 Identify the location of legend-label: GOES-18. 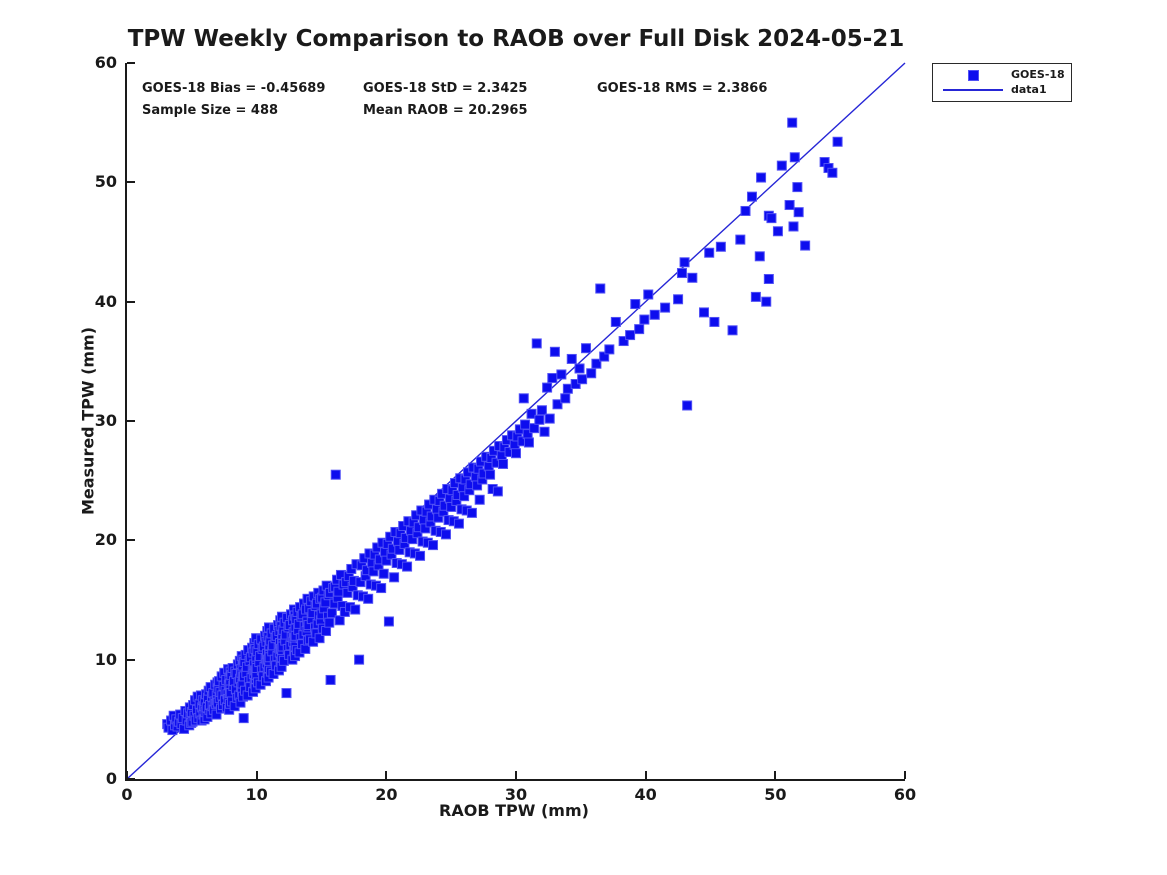
(1038, 74).